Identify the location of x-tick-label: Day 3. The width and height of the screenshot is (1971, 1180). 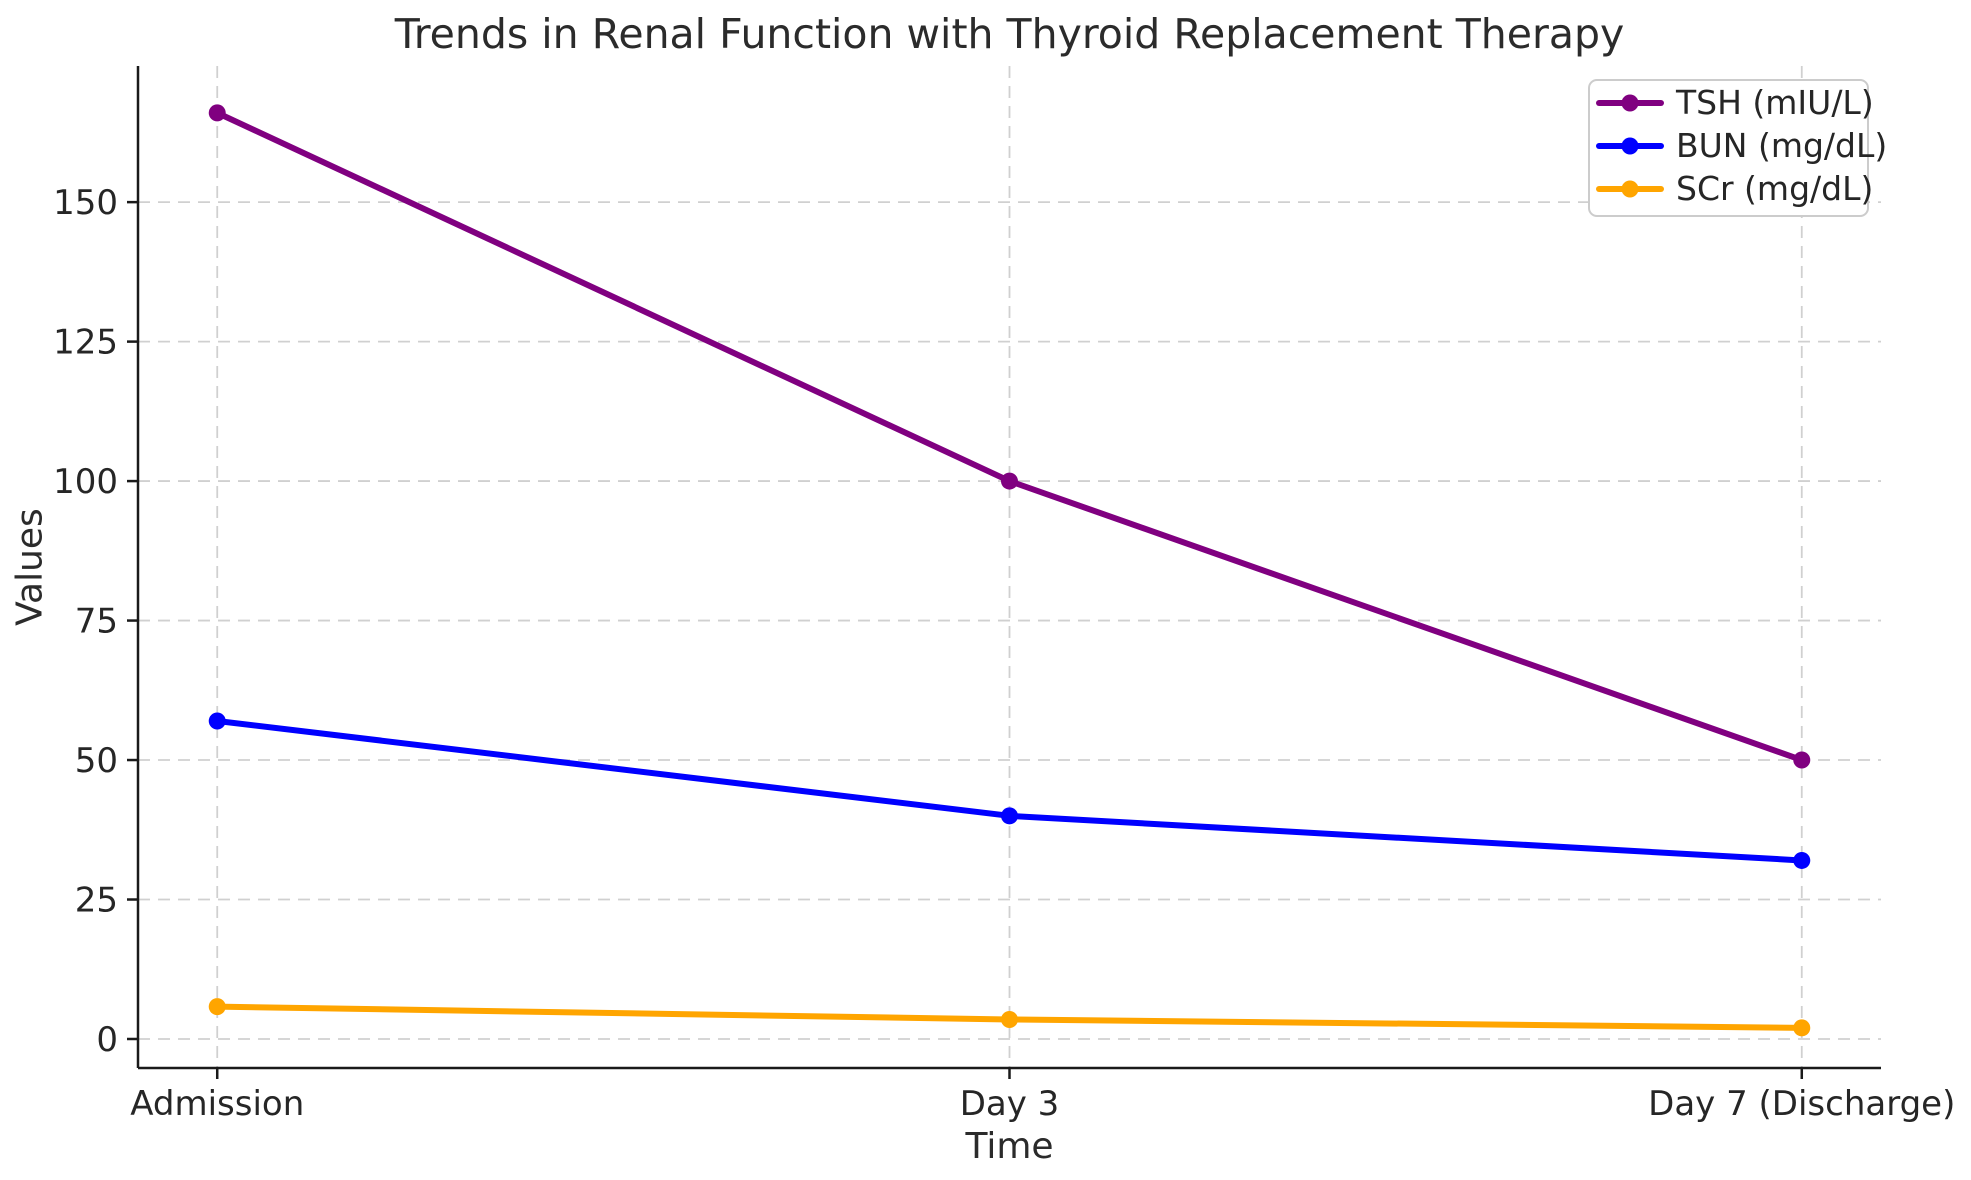
(1010, 1104).